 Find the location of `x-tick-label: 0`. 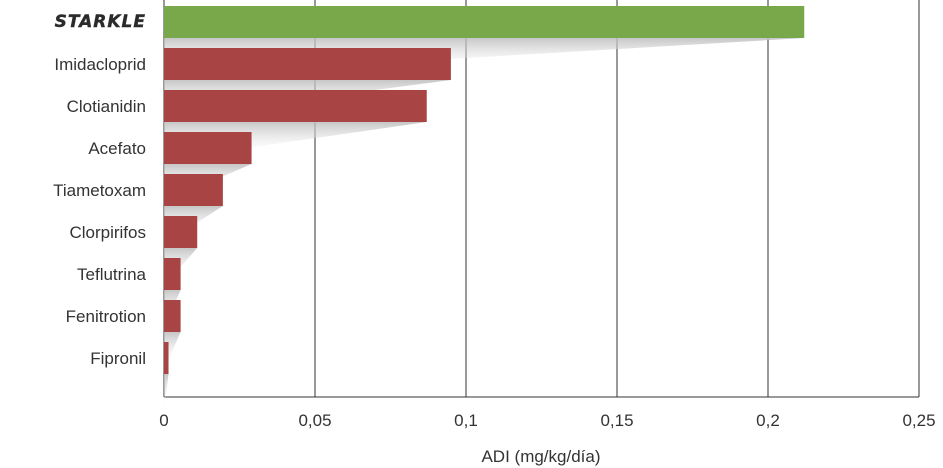

x-tick-label: 0 is located at coordinates (163, 420).